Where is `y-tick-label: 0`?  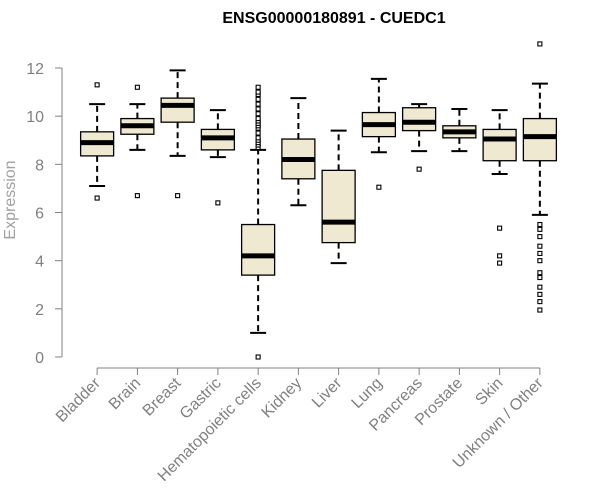 y-tick-label: 0 is located at coordinates (39, 358).